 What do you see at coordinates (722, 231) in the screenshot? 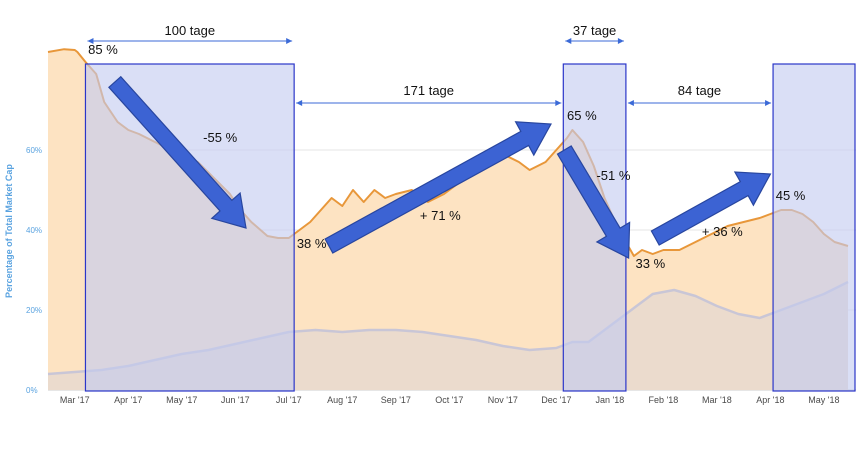
I see `annotation-label: + 36 %` at bounding box center [722, 231].